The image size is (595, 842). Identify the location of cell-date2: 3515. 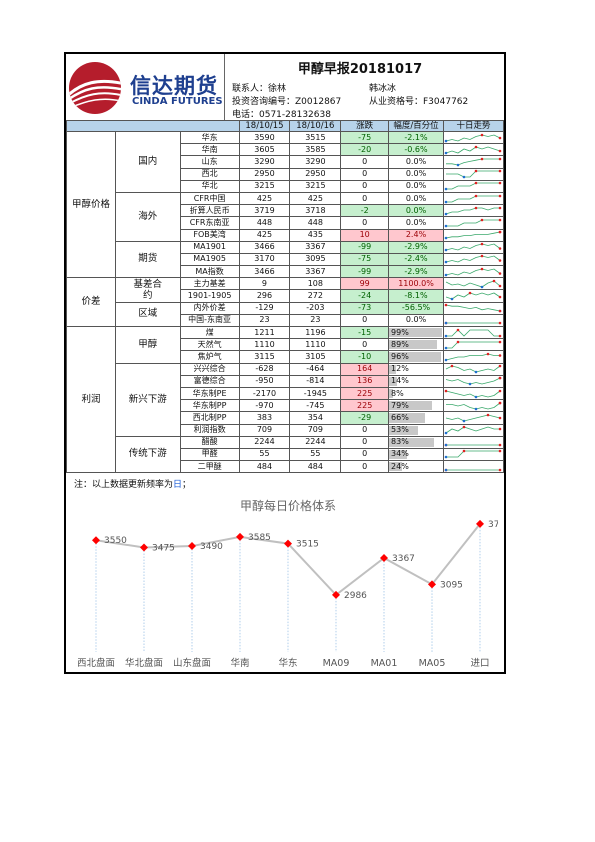
(315, 137).